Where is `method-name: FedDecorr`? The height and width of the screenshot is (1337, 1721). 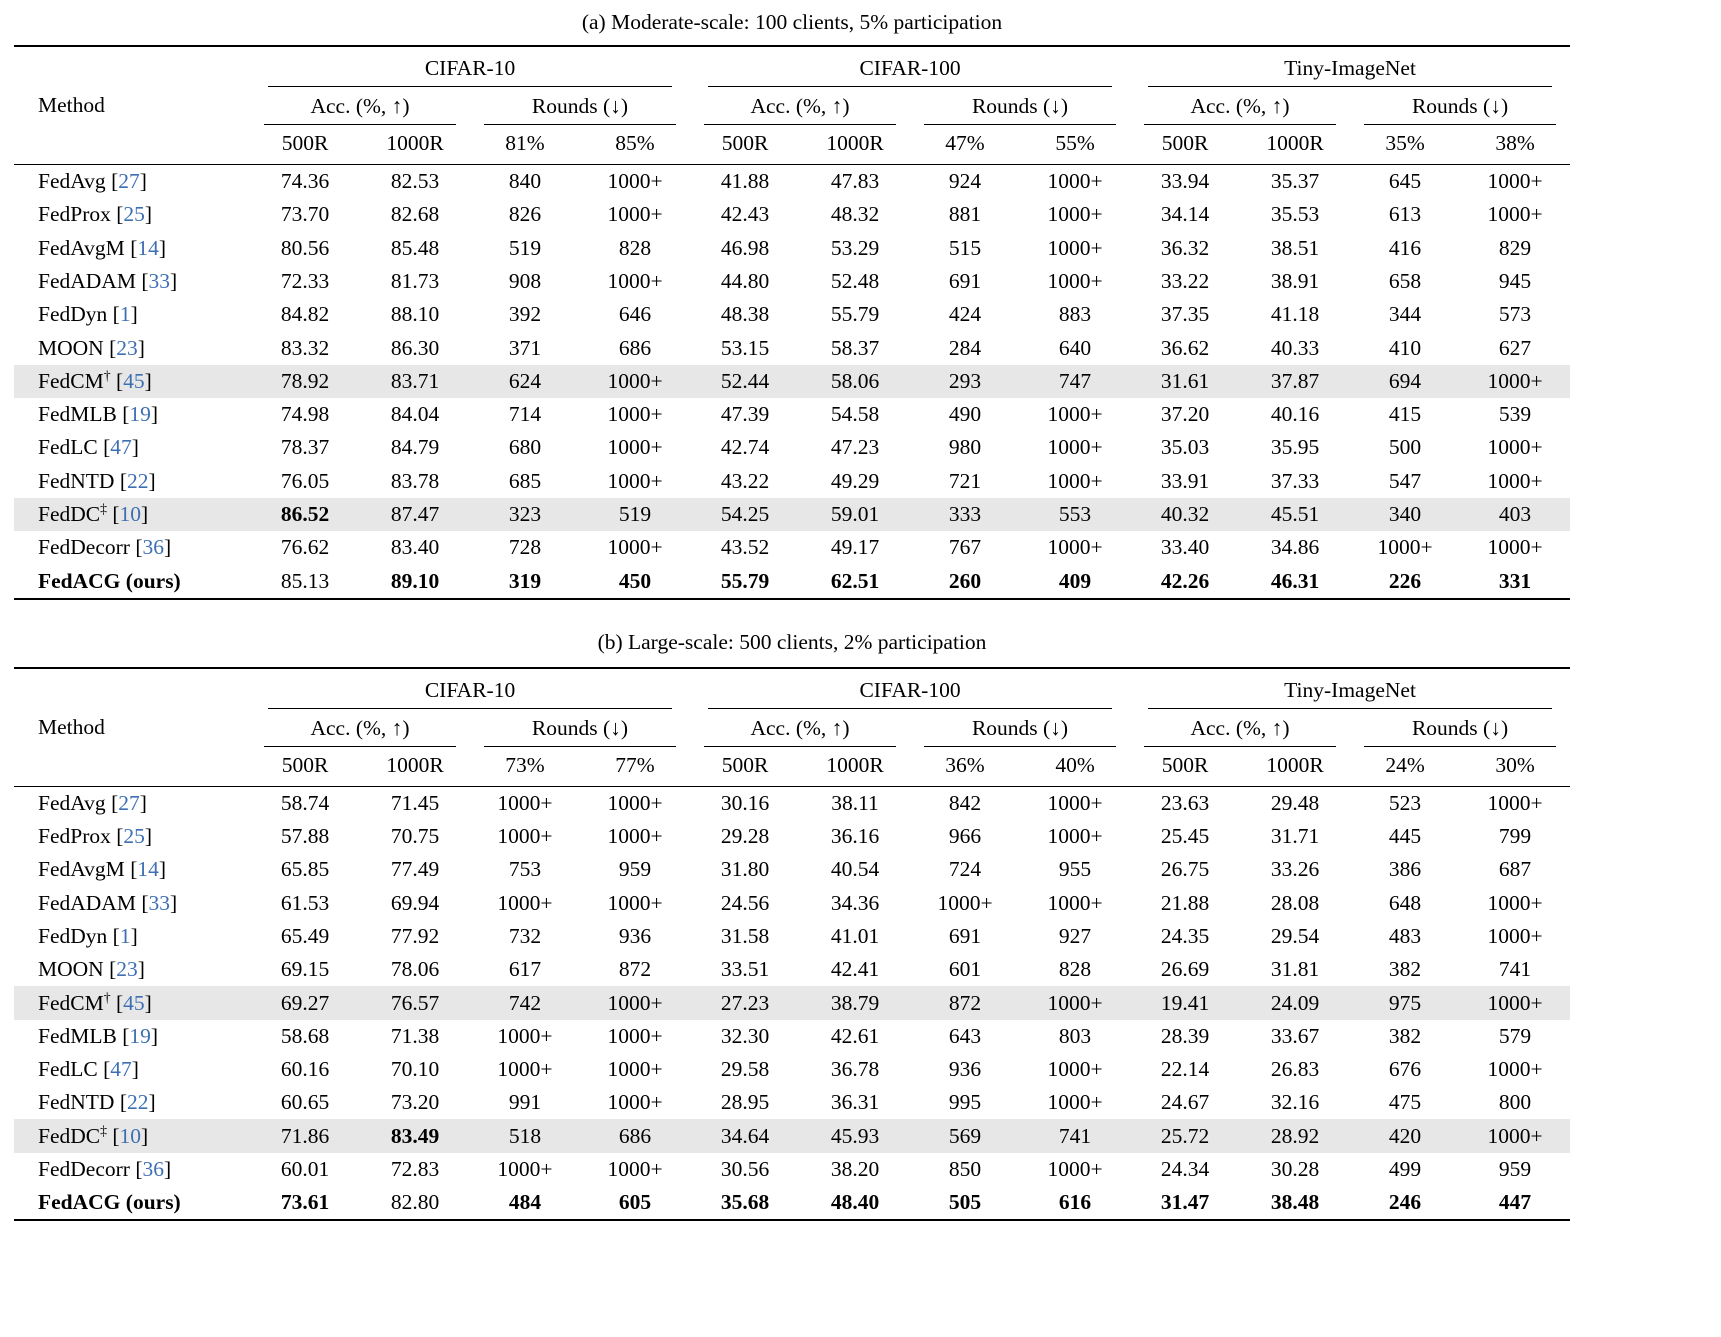 method-name: FedDecorr is located at coordinates (84, 547).